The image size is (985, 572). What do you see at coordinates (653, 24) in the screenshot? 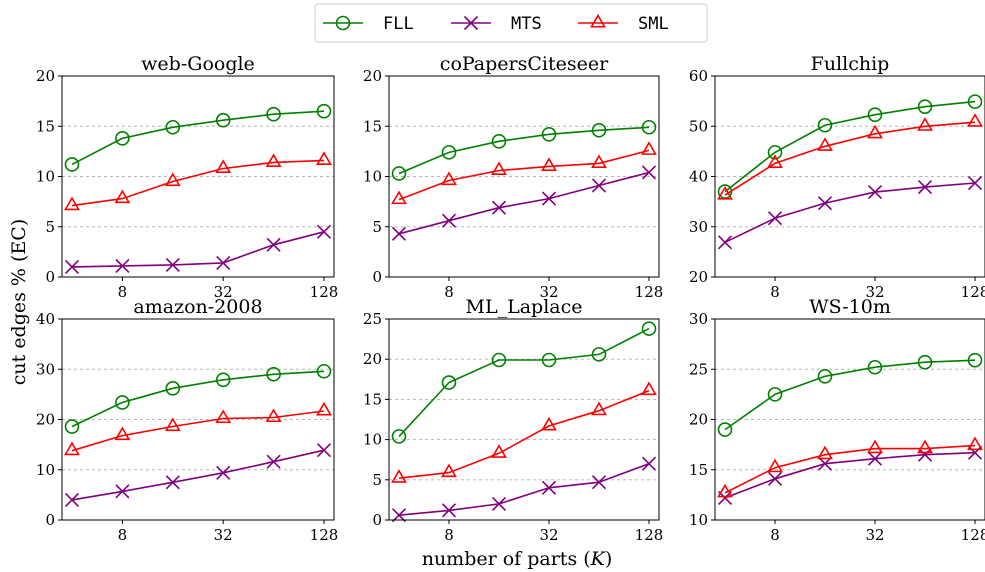
I see `legend-label-sml: SML` at bounding box center [653, 24].